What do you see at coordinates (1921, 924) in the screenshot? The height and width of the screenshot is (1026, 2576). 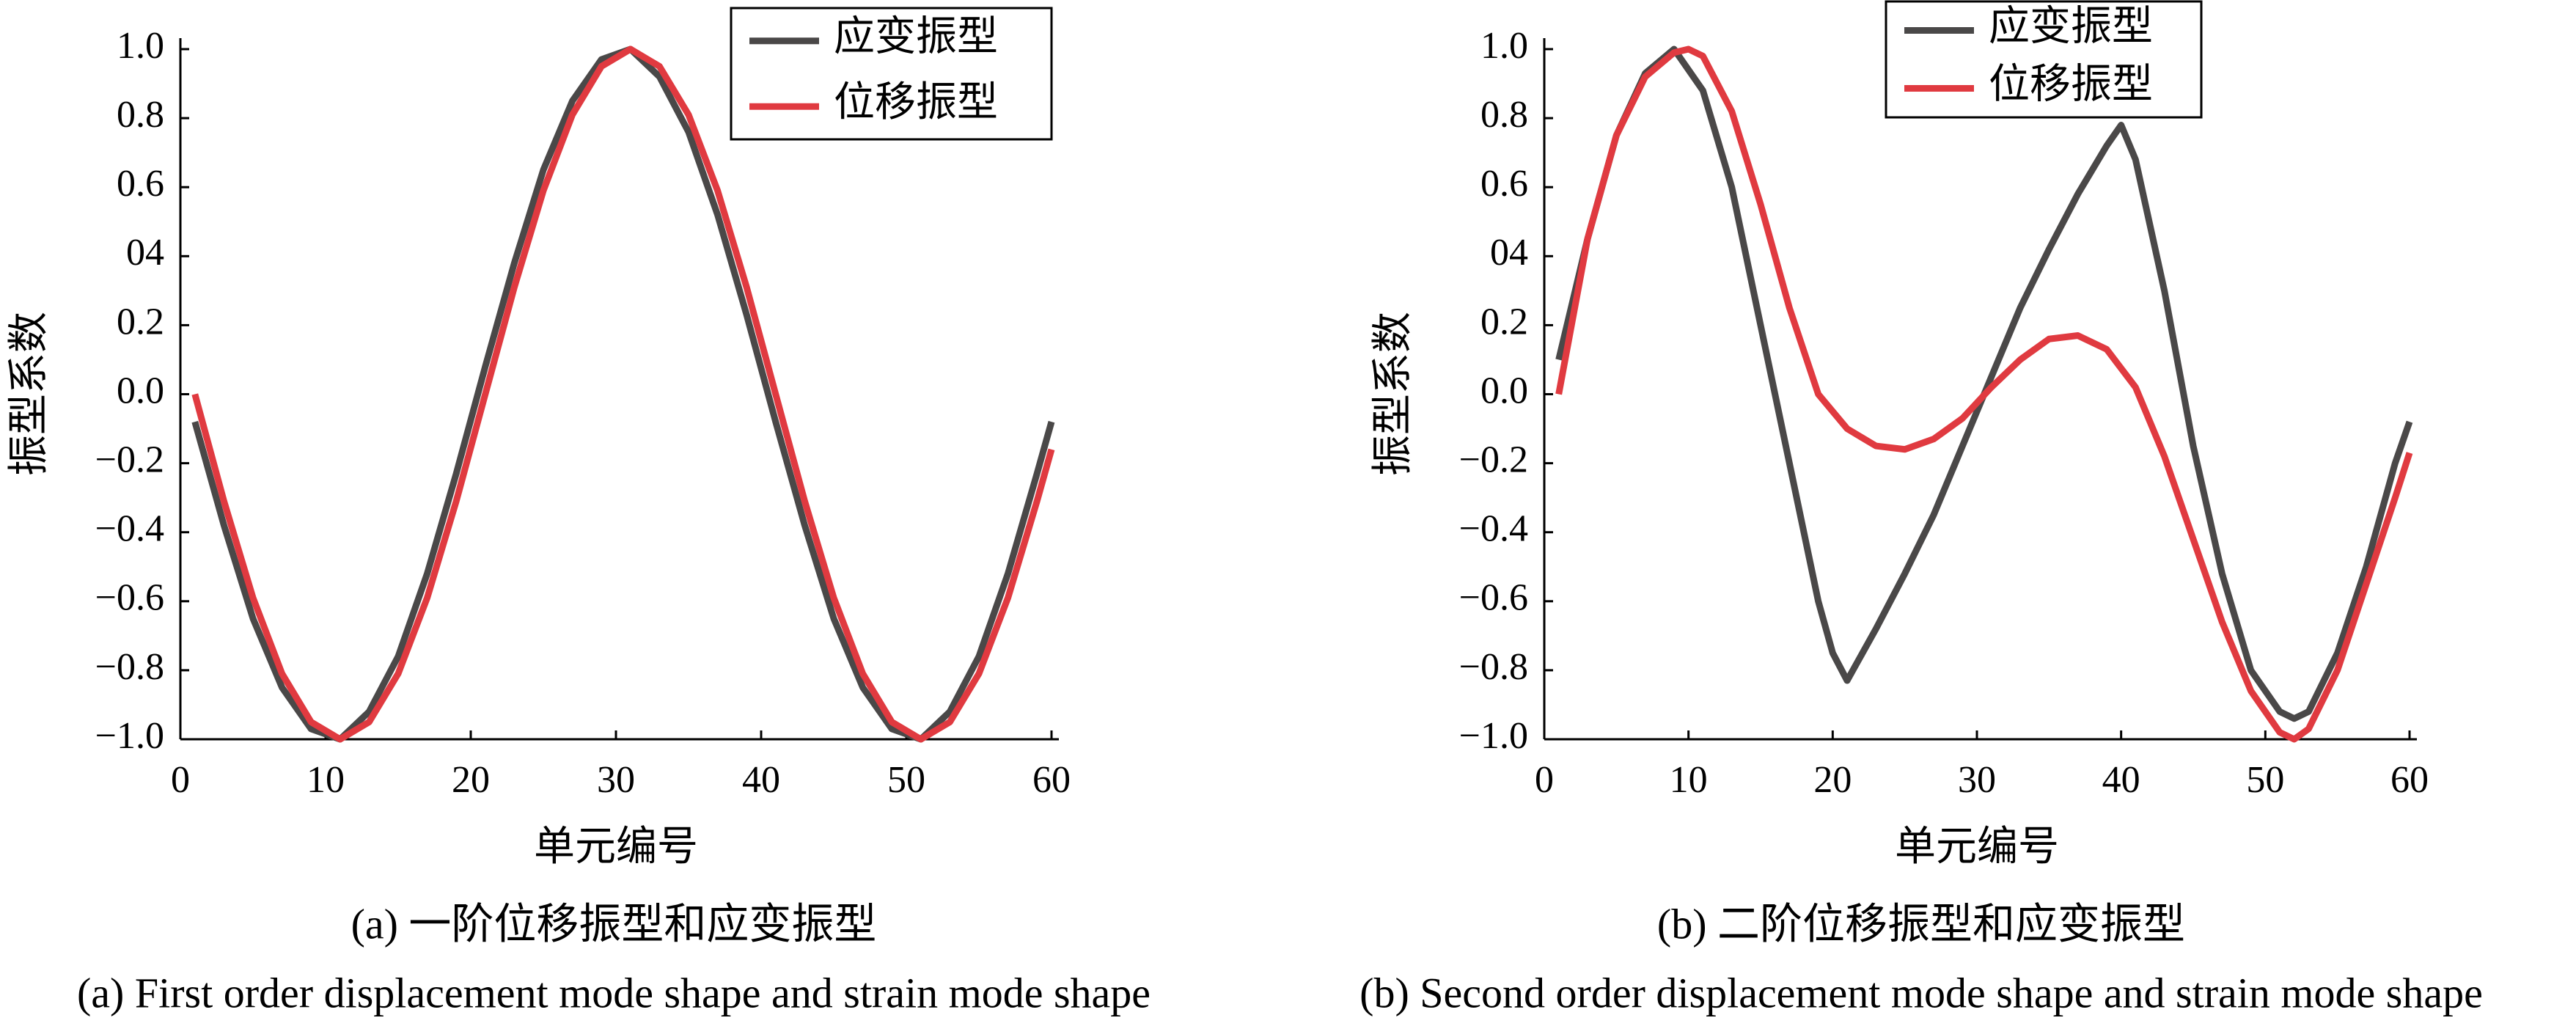 I see `caption: (b) 二阶位移振型和应变振型` at bounding box center [1921, 924].